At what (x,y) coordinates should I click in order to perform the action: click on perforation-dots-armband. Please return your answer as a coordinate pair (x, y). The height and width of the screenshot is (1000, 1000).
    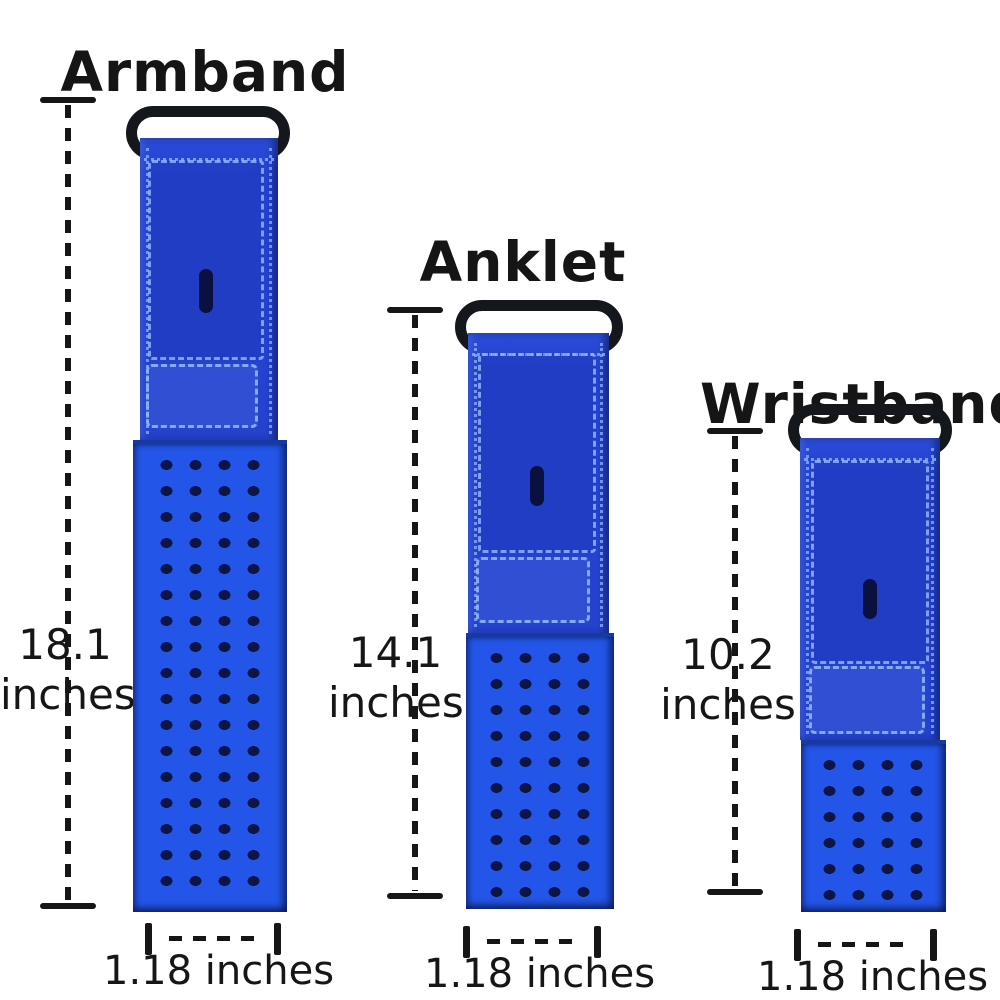
    Looking at the image, I should click on (210, 677).